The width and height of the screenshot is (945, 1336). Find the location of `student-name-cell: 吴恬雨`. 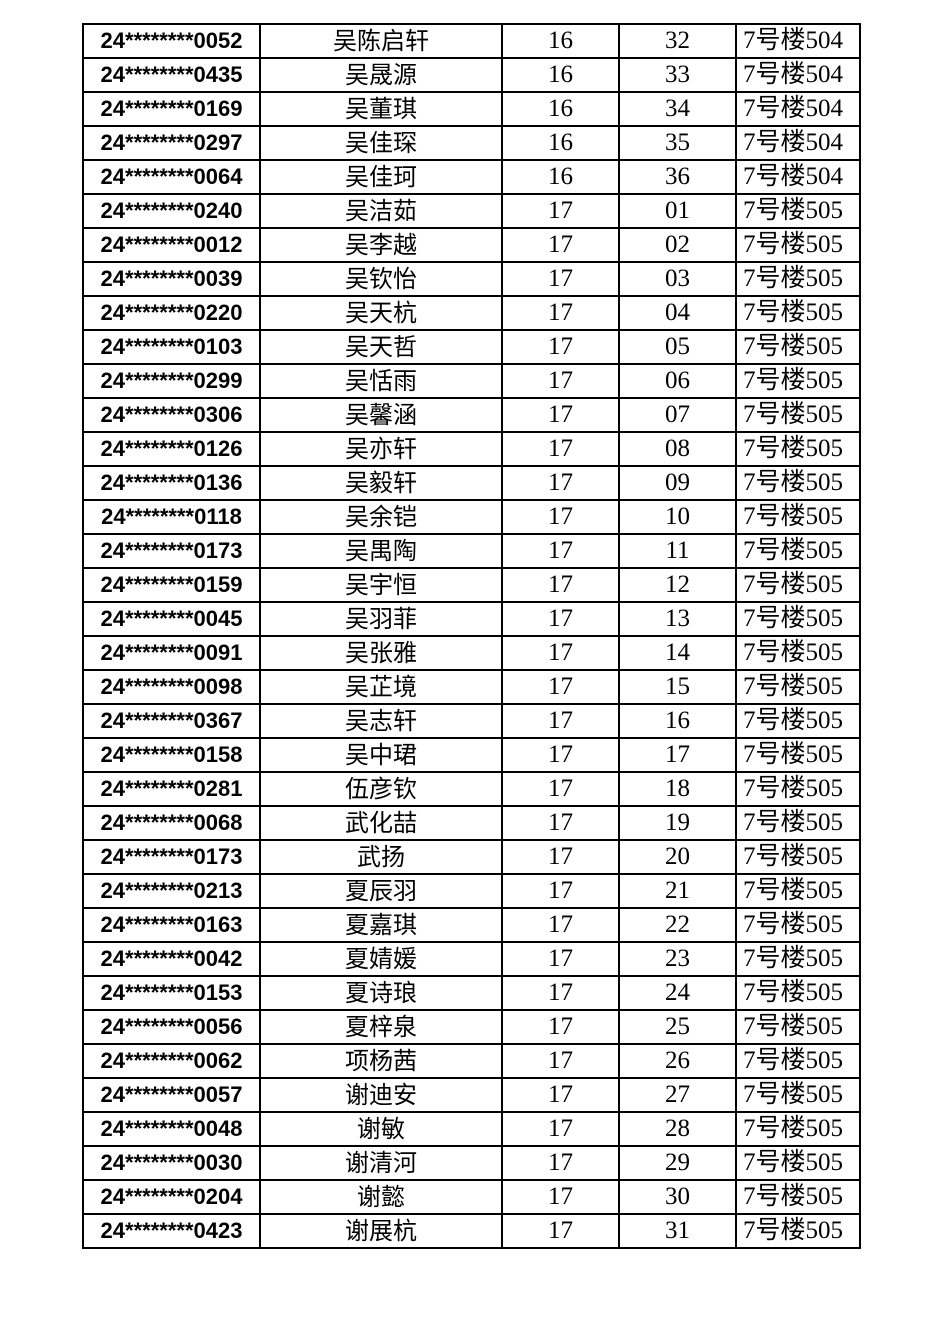

student-name-cell: 吴恬雨 is located at coordinates (381, 381).